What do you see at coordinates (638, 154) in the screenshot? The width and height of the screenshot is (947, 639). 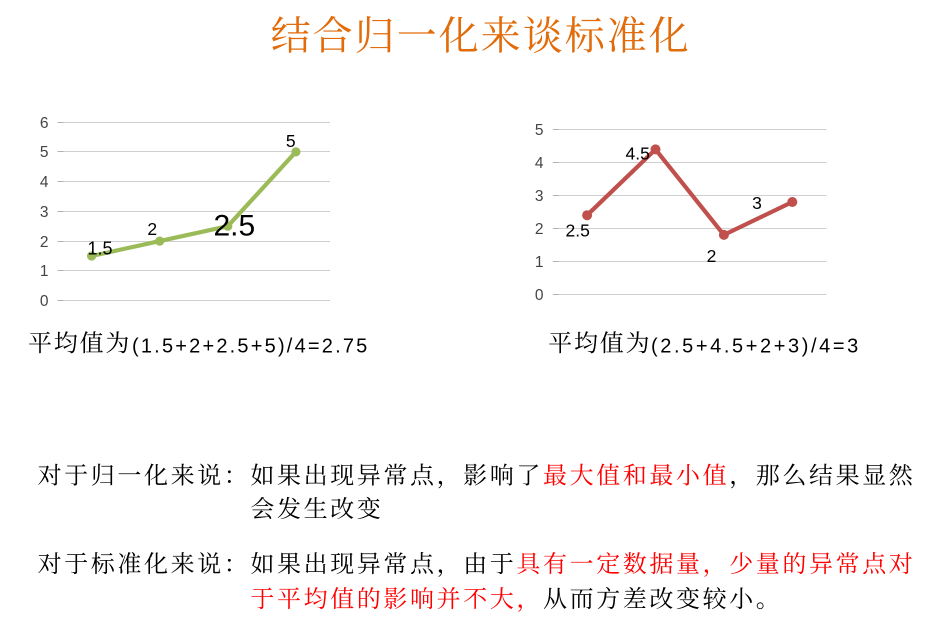 I see `svg-text: 4.5` at bounding box center [638, 154].